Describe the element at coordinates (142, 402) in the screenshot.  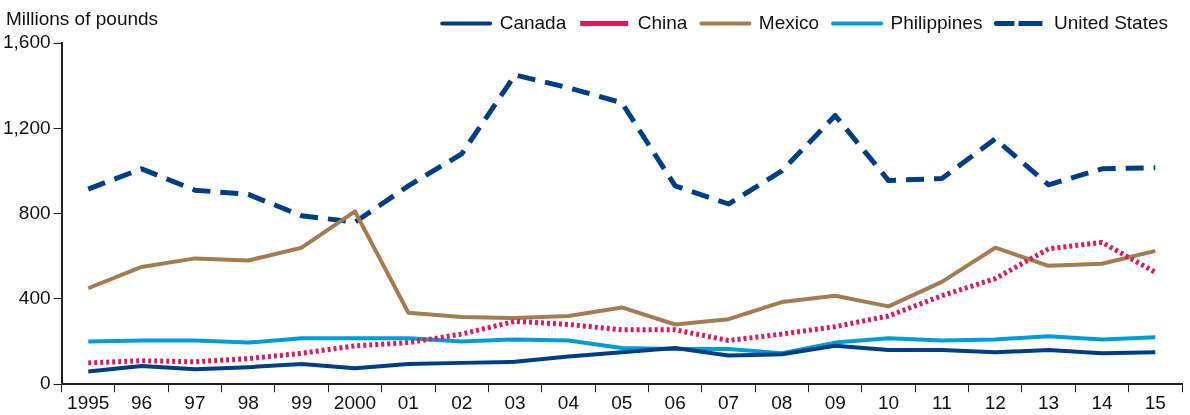
I see `x-tick-label: 96` at that location.